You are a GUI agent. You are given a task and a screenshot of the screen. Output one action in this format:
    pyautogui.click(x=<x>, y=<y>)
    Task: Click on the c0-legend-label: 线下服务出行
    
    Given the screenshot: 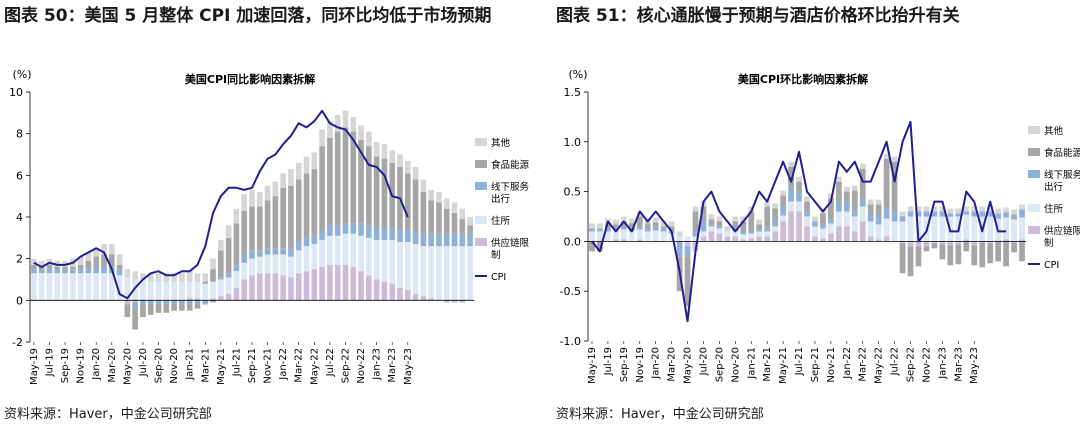 What is the action you would take?
    pyautogui.click(x=510, y=193)
    